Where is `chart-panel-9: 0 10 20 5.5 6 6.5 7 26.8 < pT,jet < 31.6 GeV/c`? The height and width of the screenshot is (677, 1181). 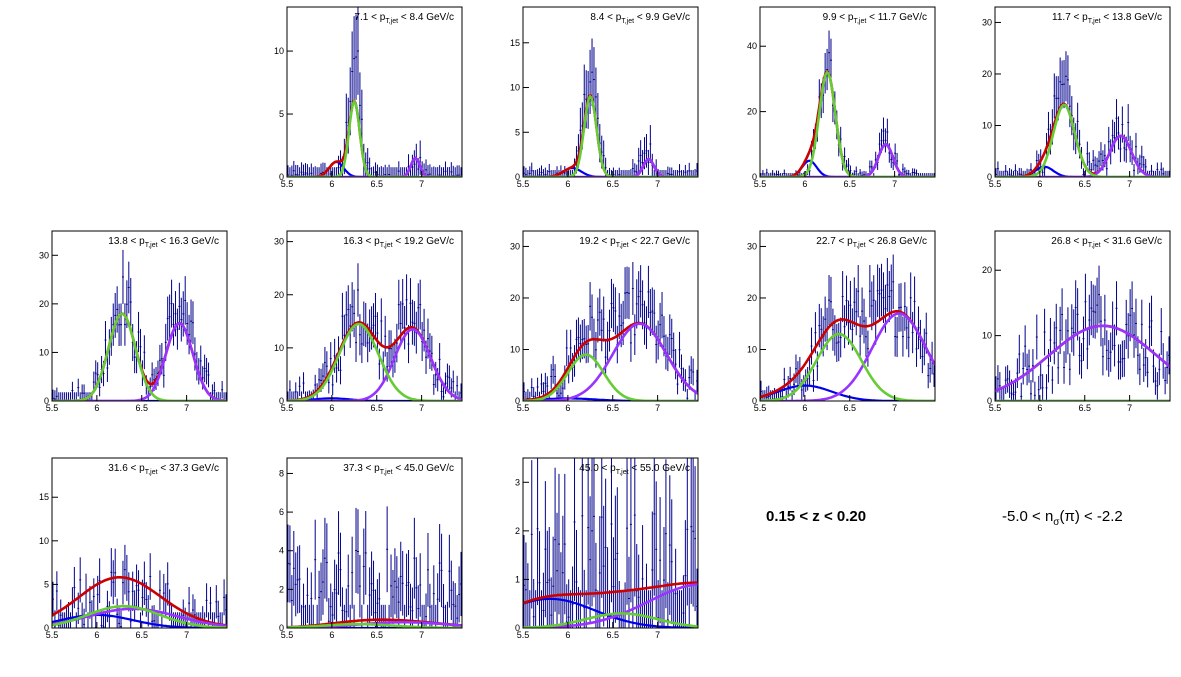
chart-panel-9: 0 10 20 5.5 6 6.5 7 26.8 < pT,jet < 31.6 GeV/c is located at coordinates (1076, 321).